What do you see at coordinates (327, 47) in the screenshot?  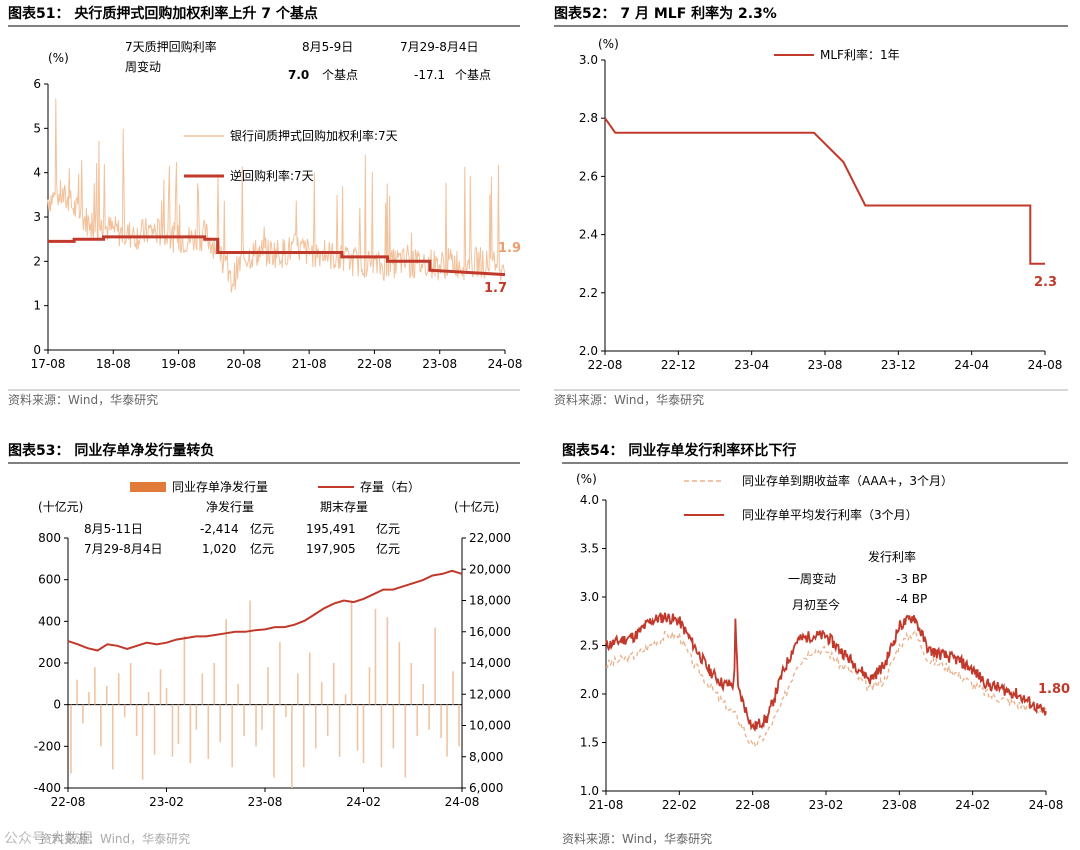 I see `note-date-1: 8月5-9日` at bounding box center [327, 47].